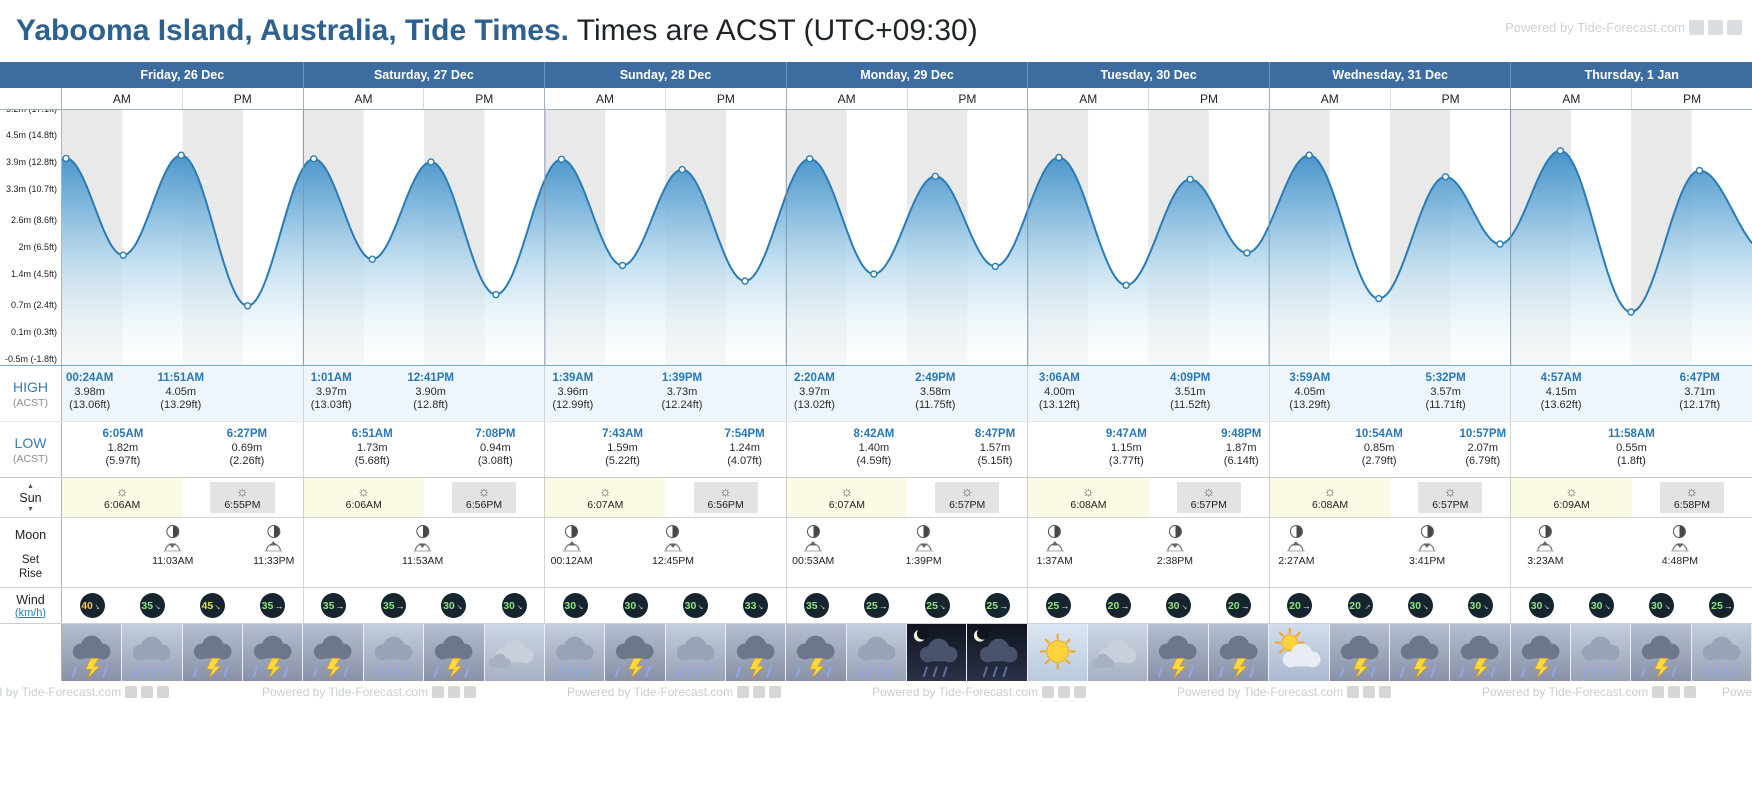 The image size is (1752, 787). Describe the element at coordinates (1299, 652) in the screenshot. I see `weather-partly-cloudy-tile` at that location.